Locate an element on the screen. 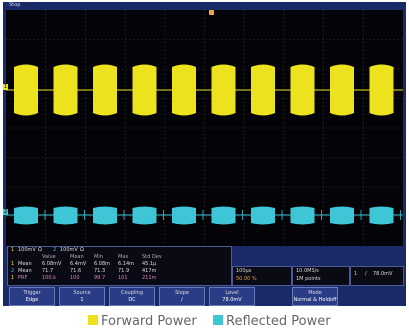  measurement-cell: 417m is located at coordinates (149, 271).